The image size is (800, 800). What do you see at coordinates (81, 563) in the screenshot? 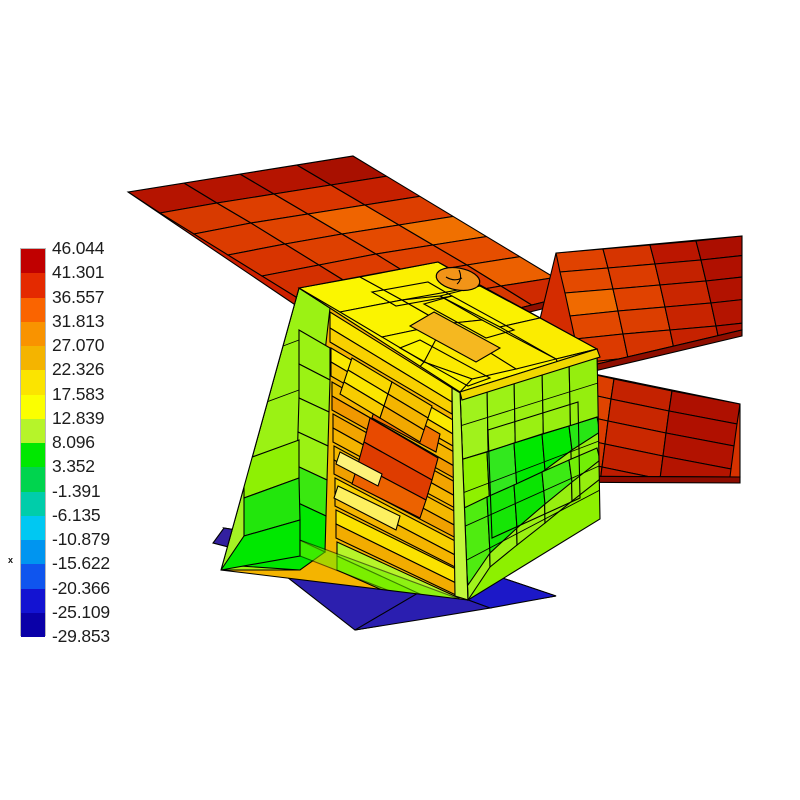
I see `legend-label: -15.622` at bounding box center [81, 563].